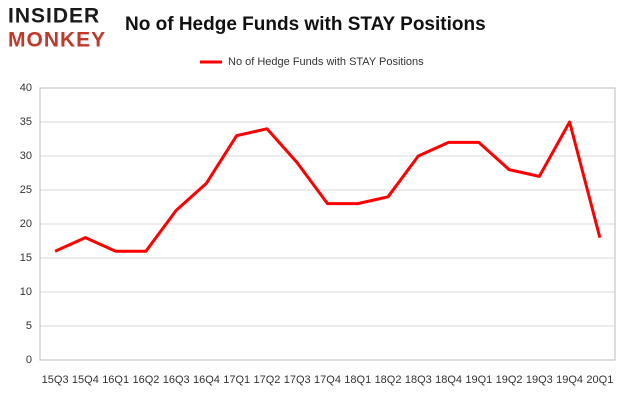 The width and height of the screenshot is (635, 405). I want to click on x-tick-label: 17Q4, so click(327, 380).